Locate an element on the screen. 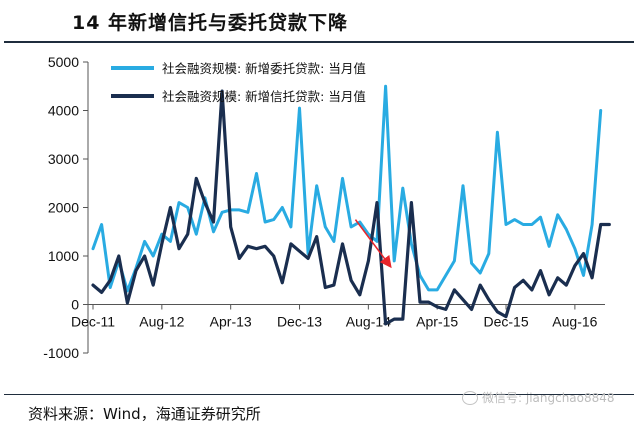  source-note: 资料来源：Wind，海通证券研究所 is located at coordinates (144, 414).